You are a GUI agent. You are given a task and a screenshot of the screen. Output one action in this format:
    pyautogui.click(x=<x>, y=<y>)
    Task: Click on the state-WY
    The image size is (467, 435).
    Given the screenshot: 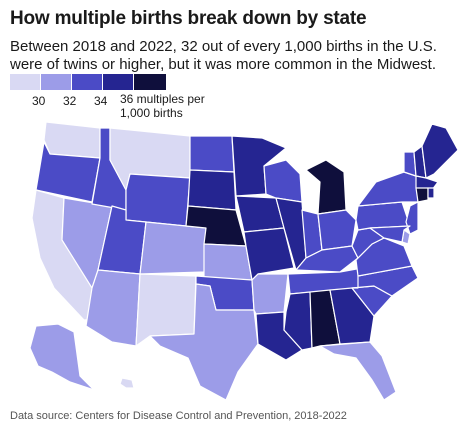 What is the action you would take?
    pyautogui.click(x=158, y=200)
    